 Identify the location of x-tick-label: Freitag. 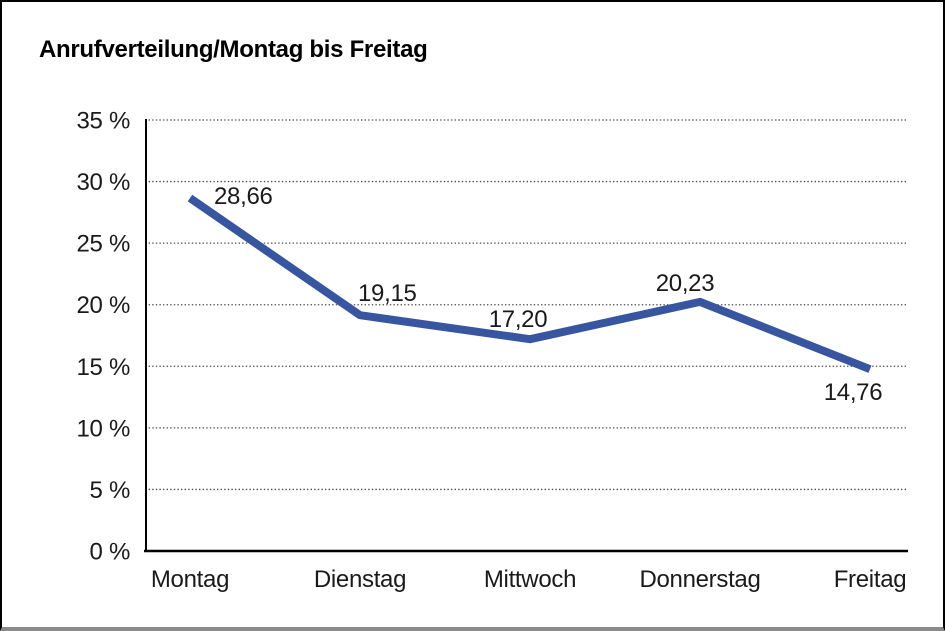
(870, 579).